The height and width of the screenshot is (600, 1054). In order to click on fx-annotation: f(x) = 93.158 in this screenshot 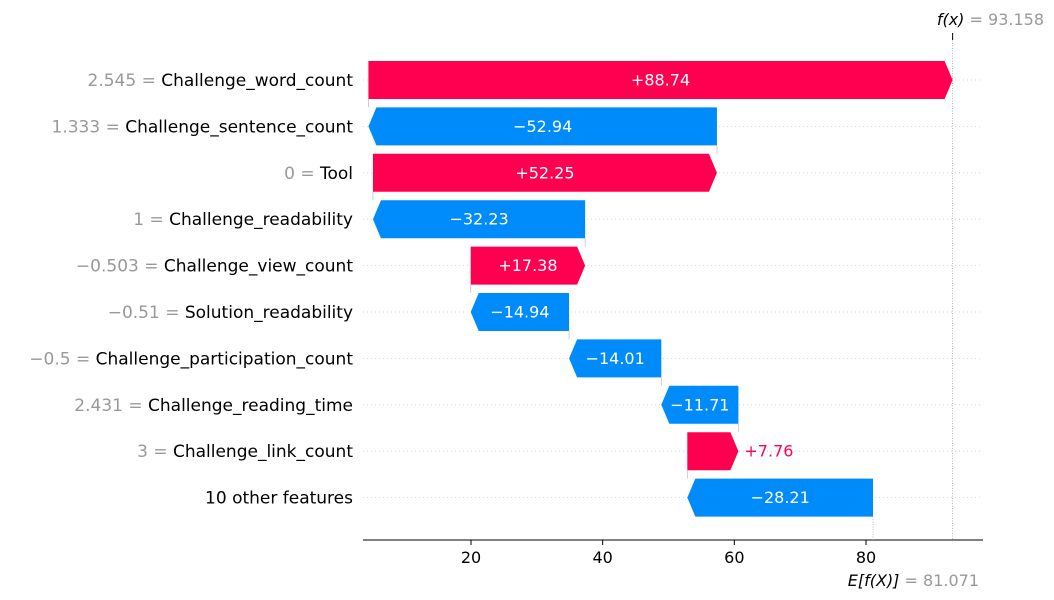, I will do `click(990, 19)`.